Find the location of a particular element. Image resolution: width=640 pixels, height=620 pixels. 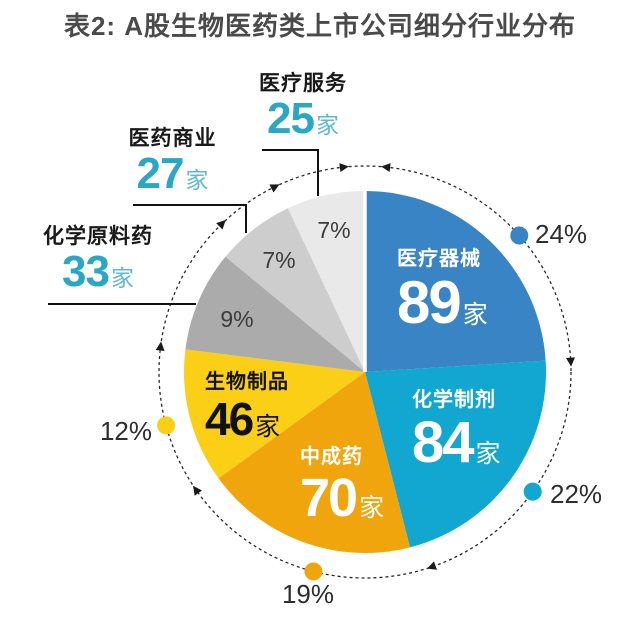

callout-name: 医疗服务 is located at coordinates (303, 83).